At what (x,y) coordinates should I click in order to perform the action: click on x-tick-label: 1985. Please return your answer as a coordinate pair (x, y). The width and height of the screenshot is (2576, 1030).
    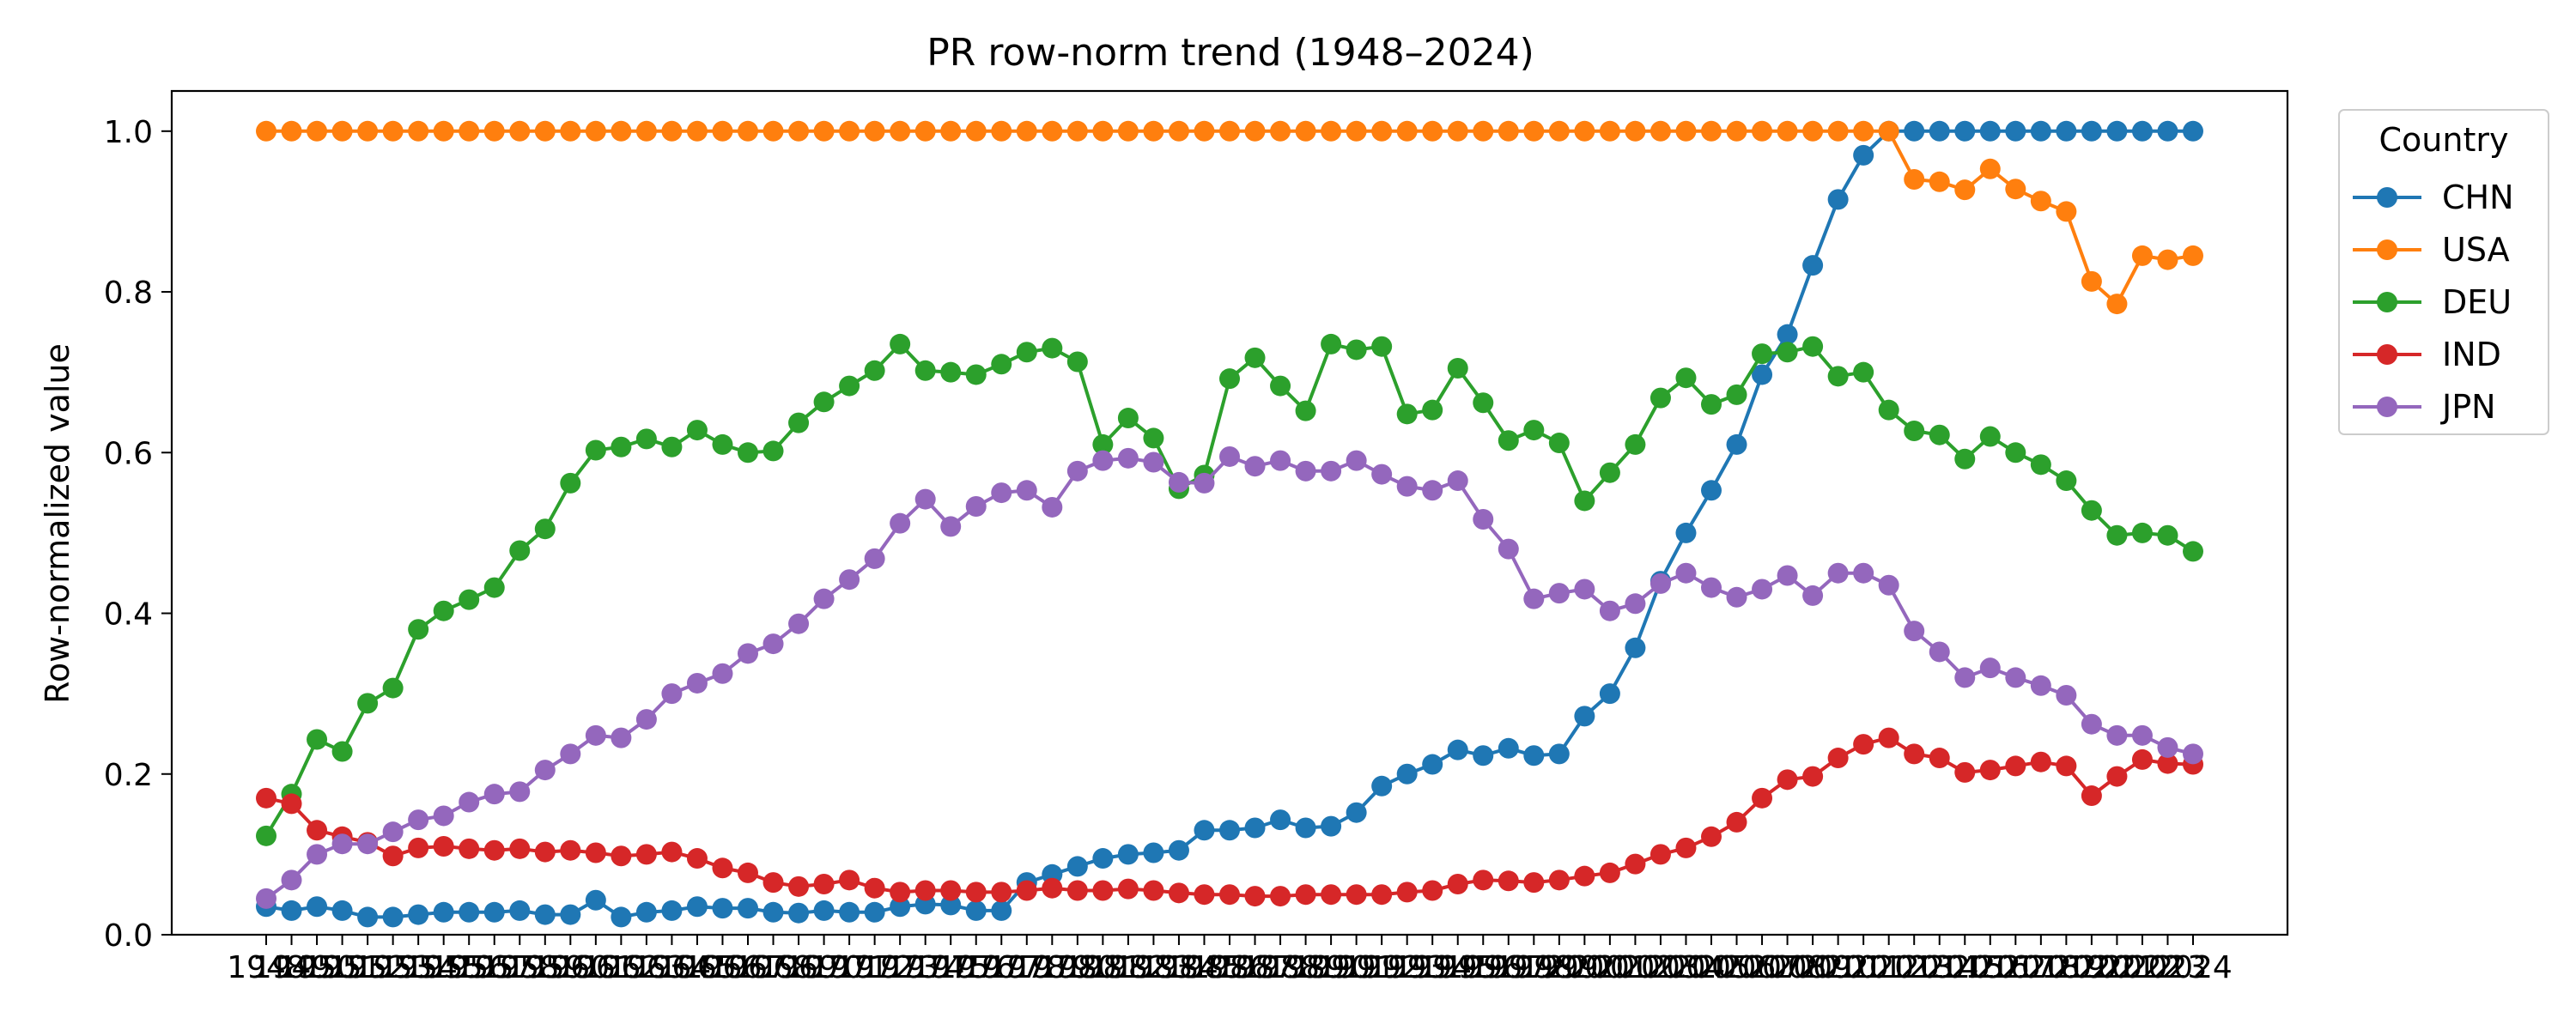
    Looking at the image, I should click on (1204, 967).